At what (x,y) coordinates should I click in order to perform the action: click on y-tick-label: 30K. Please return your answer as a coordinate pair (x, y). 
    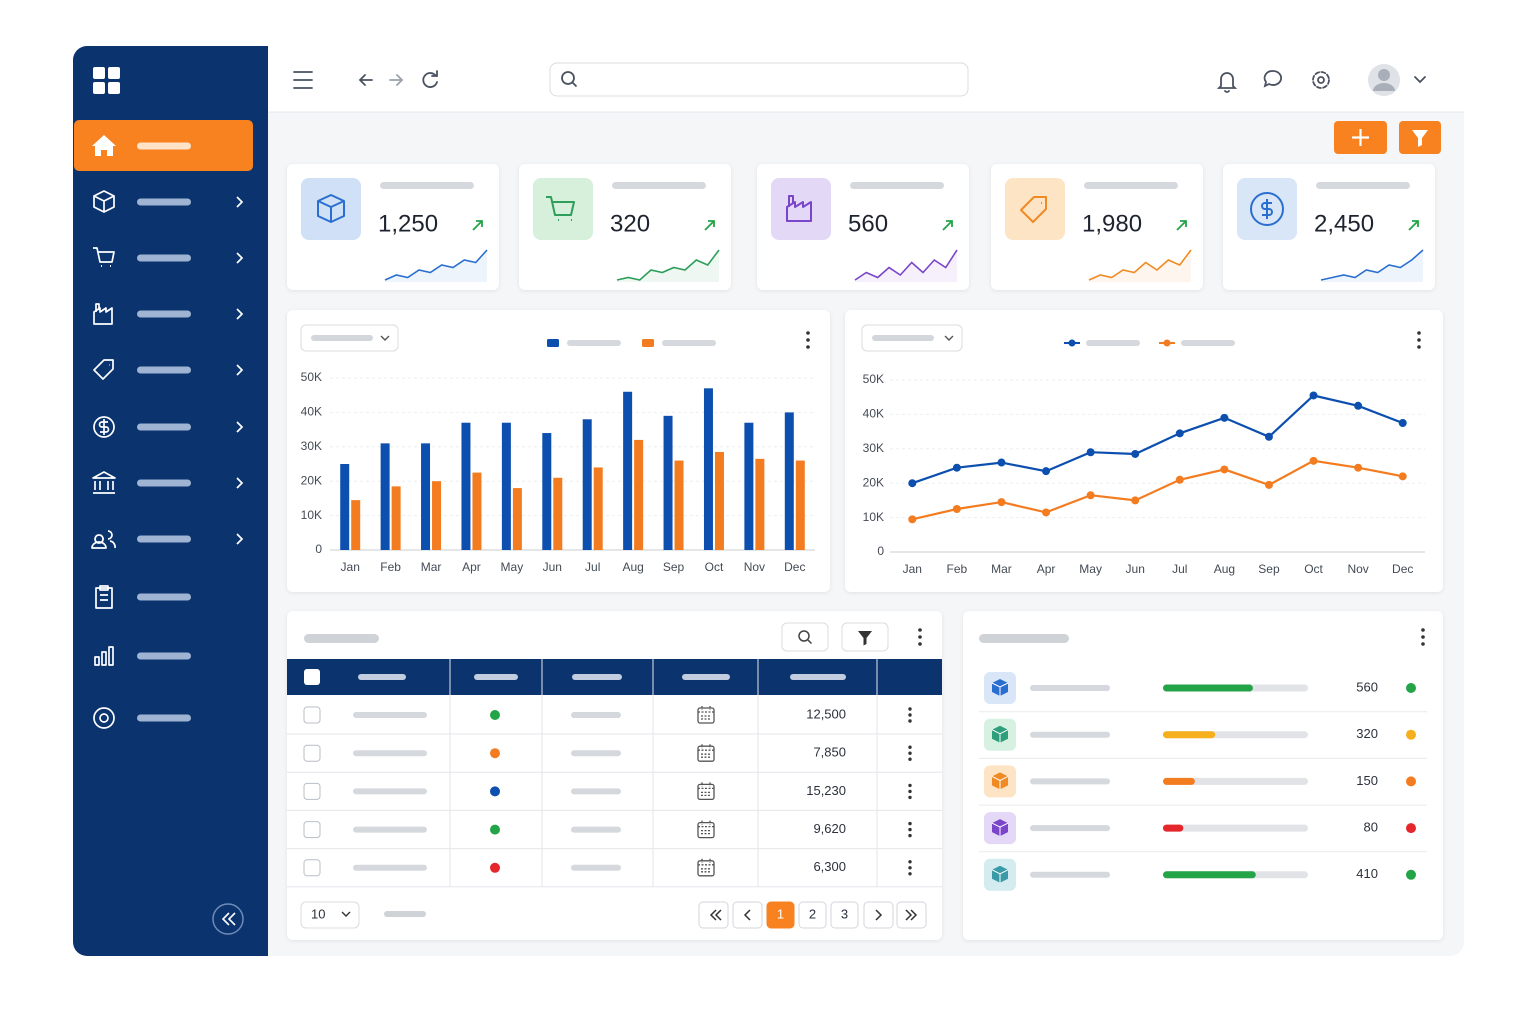
    Looking at the image, I should click on (311, 446).